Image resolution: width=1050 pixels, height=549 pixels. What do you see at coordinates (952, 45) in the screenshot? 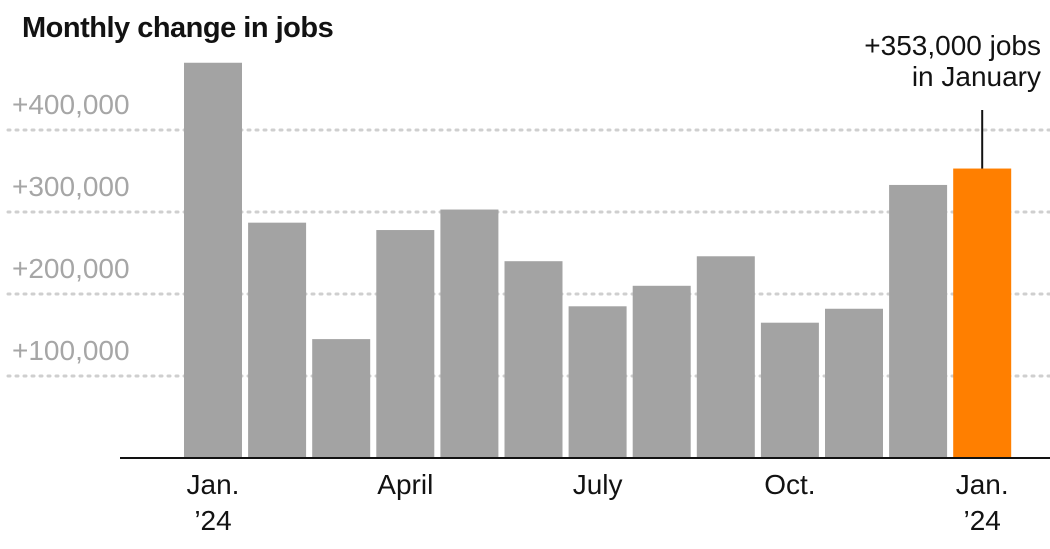
I see `annotation-label: +353,000 jobs` at bounding box center [952, 45].